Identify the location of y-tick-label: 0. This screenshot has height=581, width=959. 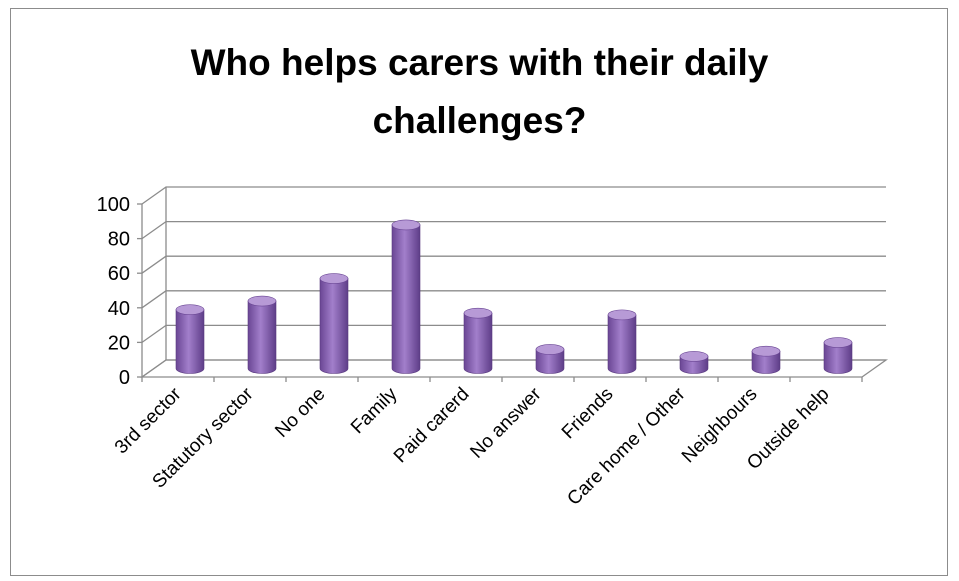
(124, 378).